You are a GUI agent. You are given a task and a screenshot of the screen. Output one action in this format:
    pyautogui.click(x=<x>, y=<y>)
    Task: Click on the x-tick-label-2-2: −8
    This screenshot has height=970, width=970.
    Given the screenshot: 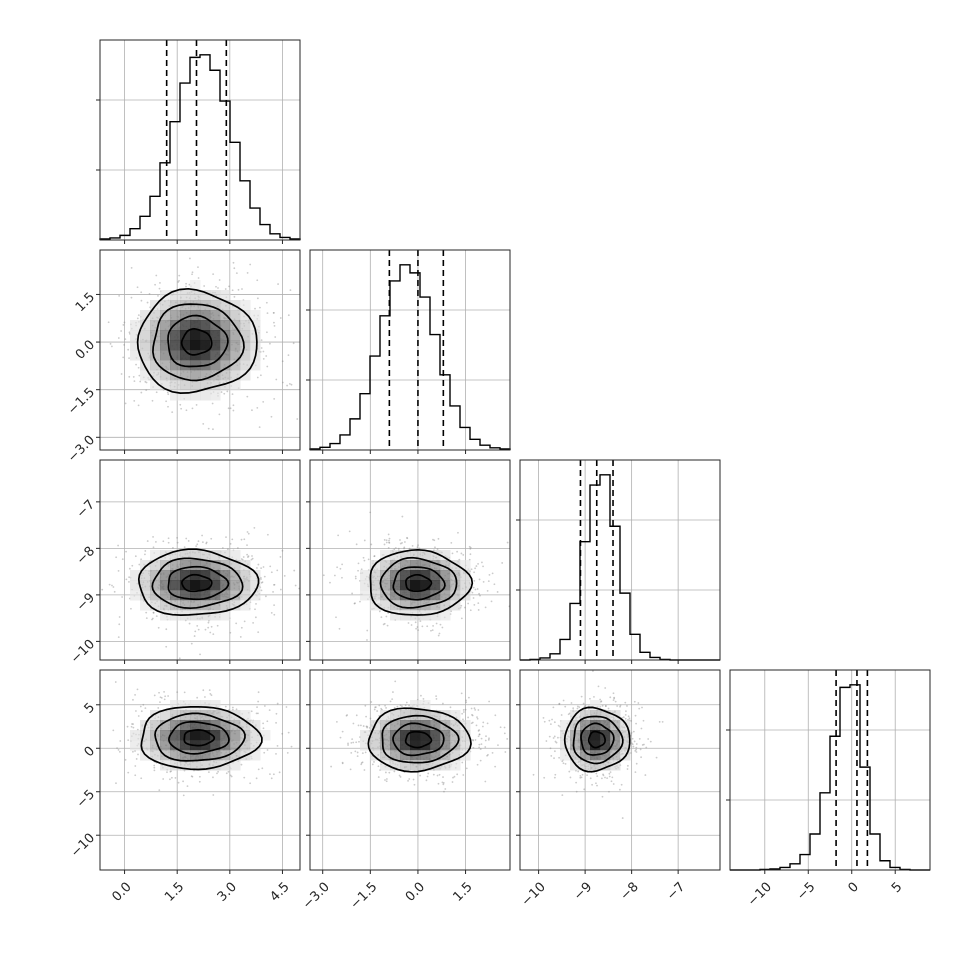 What is the action you would take?
    pyautogui.click(x=630, y=892)
    